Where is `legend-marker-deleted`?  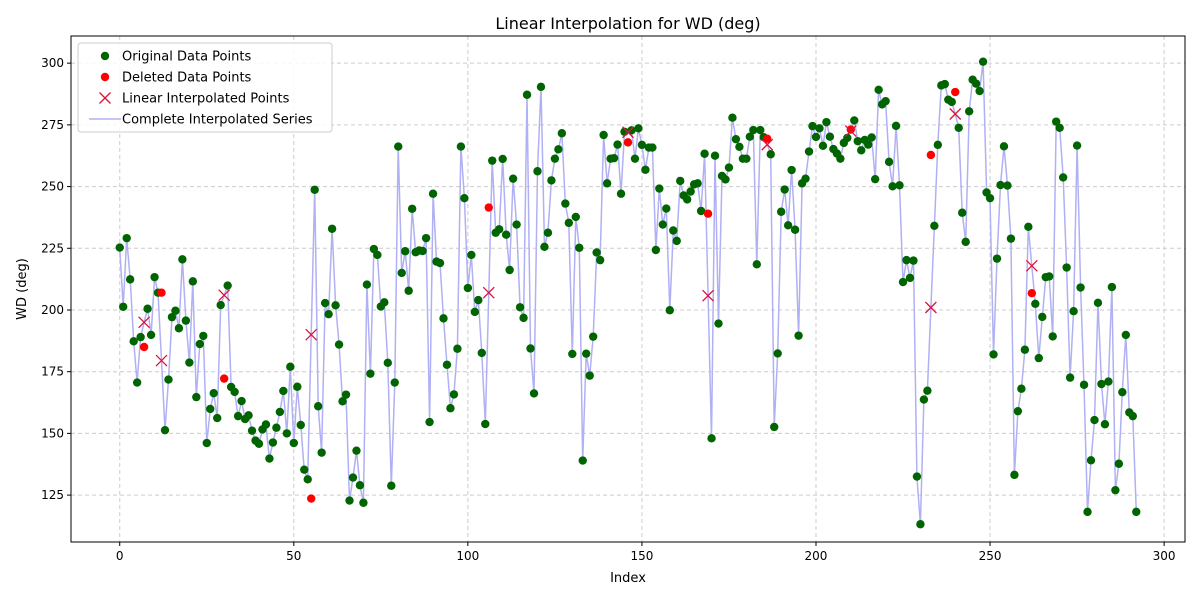 legend-marker-deleted is located at coordinates (105, 77).